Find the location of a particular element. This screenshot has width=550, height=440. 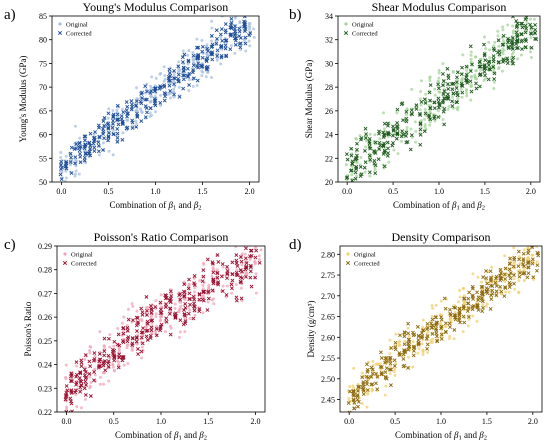

y-tick-label: 24 is located at coordinates (329, 135).